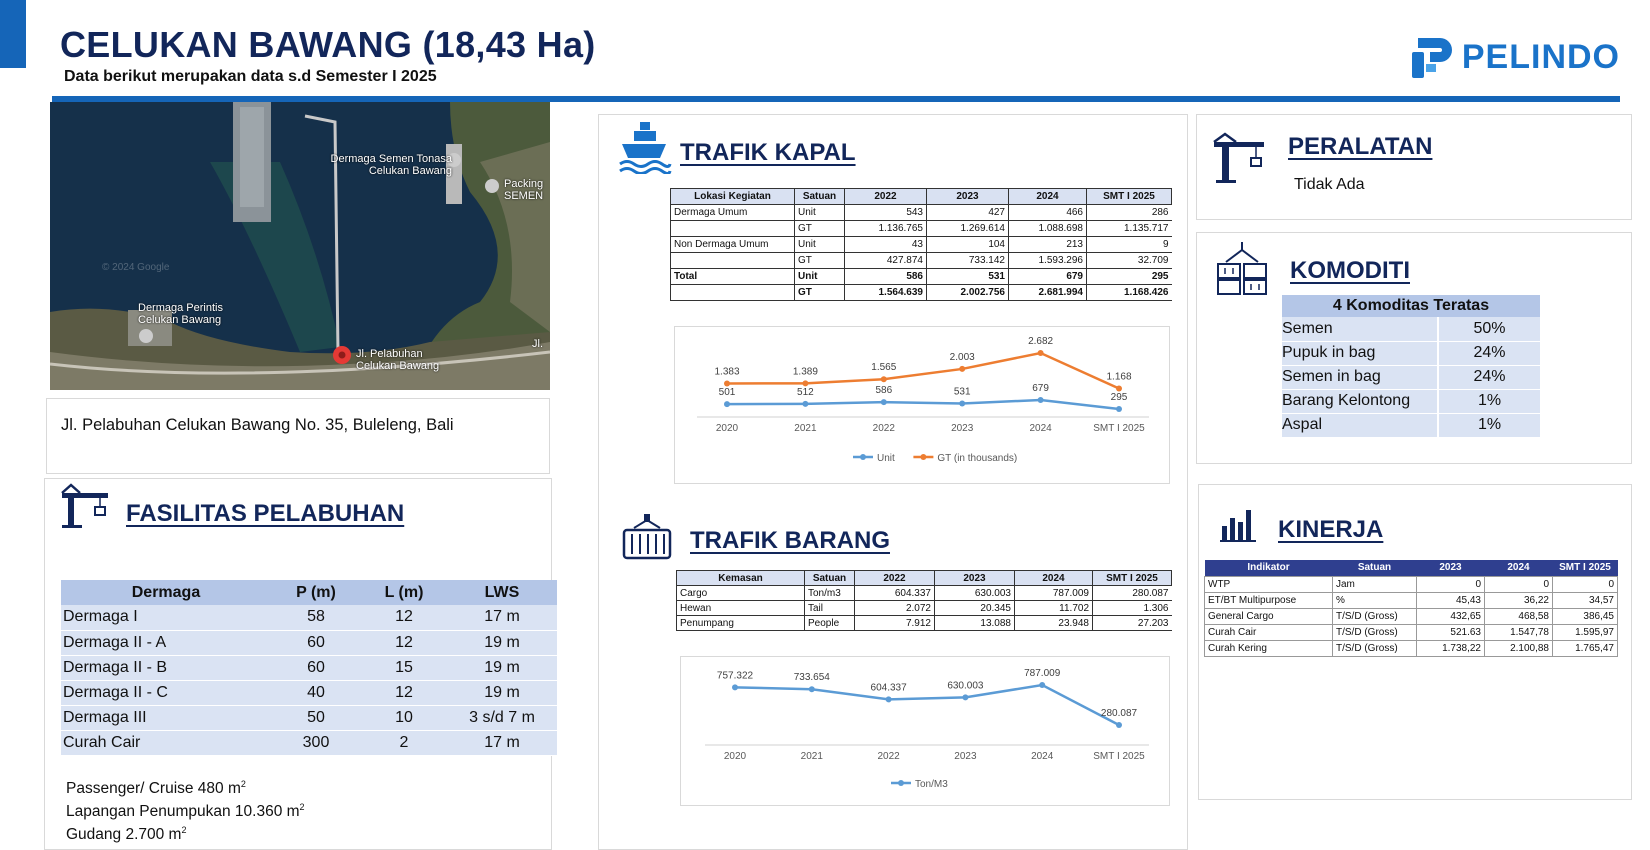  I want to click on table-cell: 7.912, so click(894, 623).